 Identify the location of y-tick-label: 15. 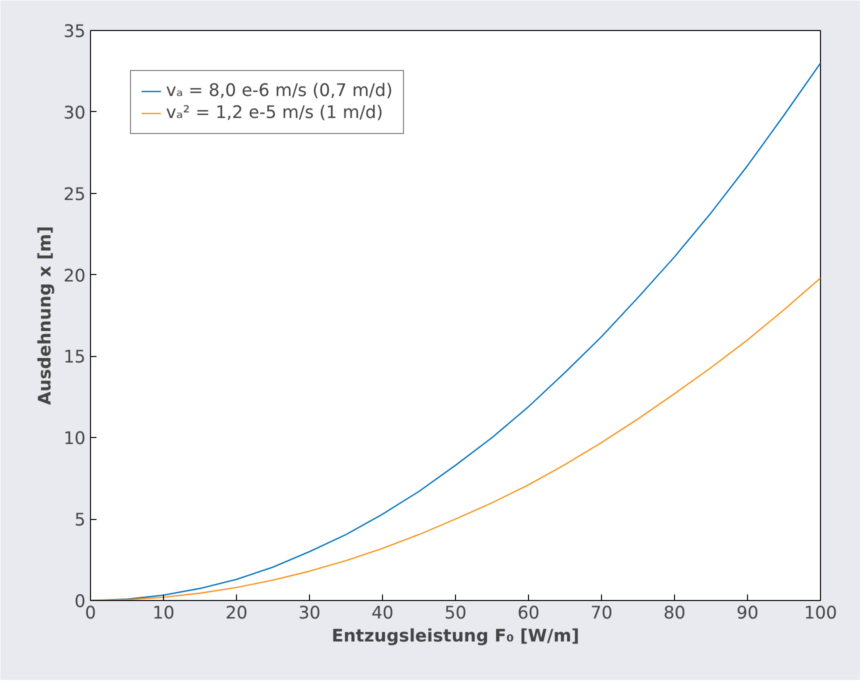
(74, 358).